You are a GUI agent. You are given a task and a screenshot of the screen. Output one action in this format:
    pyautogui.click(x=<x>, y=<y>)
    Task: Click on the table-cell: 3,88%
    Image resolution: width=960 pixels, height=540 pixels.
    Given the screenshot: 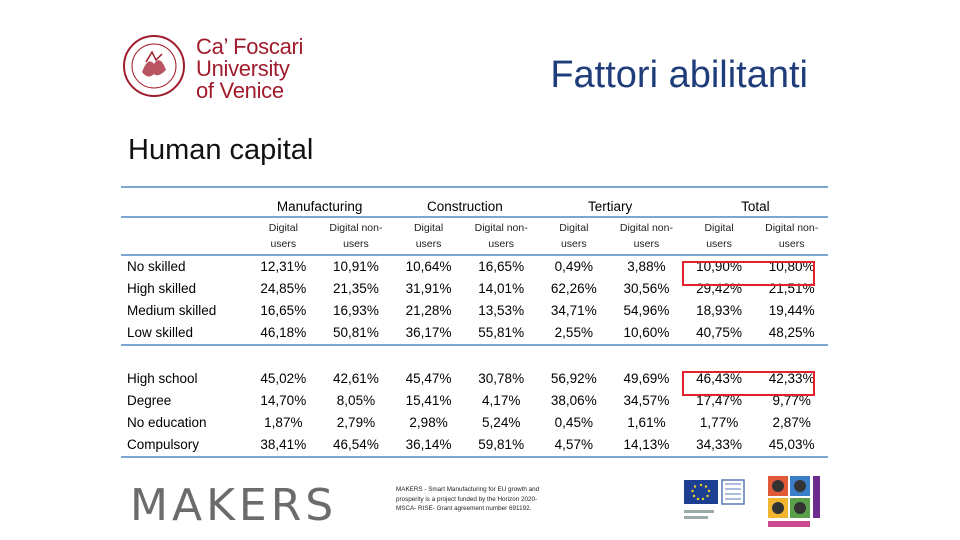 What is the action you would take?
    pyautogui.click(x=646, y=266)
    